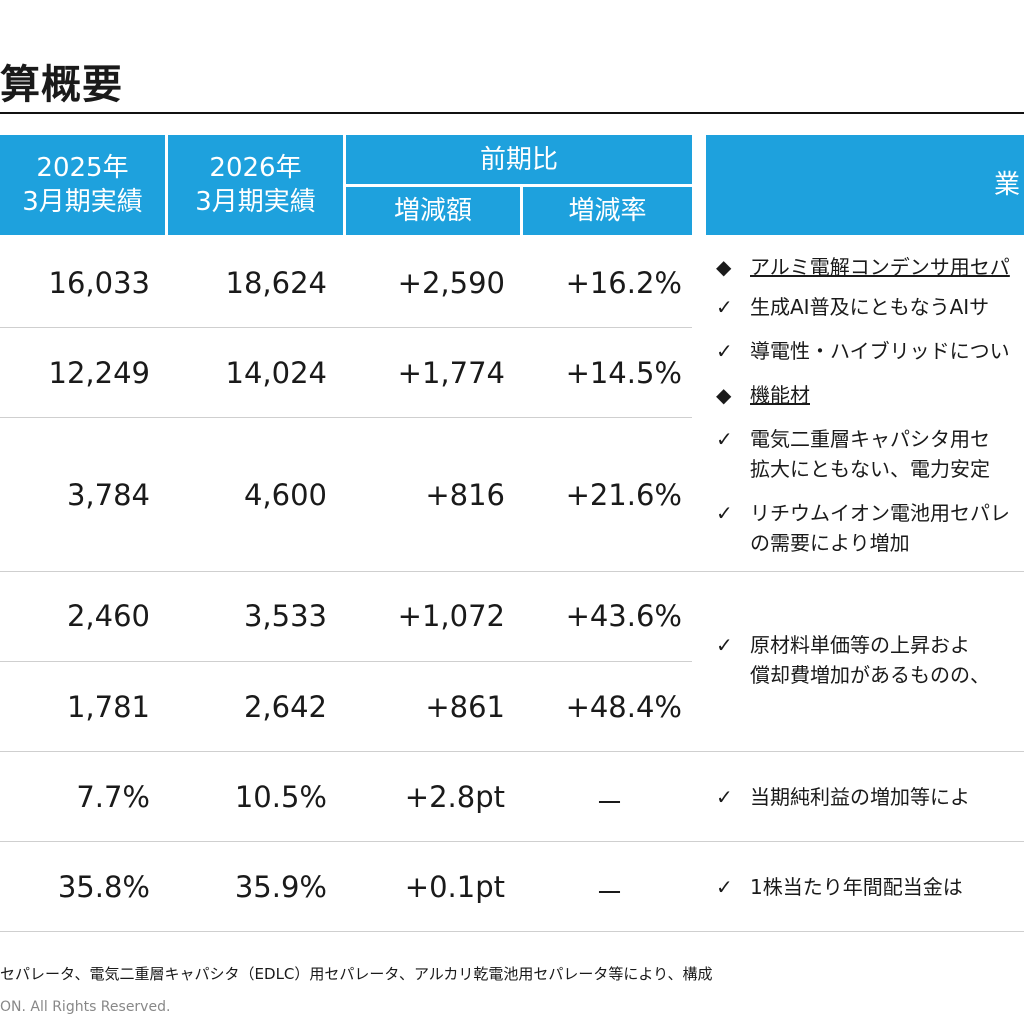 This screenshot has height=1024, width=1024. Describe the element at coordinates (623, 495) in the screenshot. I see `cell-rate: +21.6%` at that location.